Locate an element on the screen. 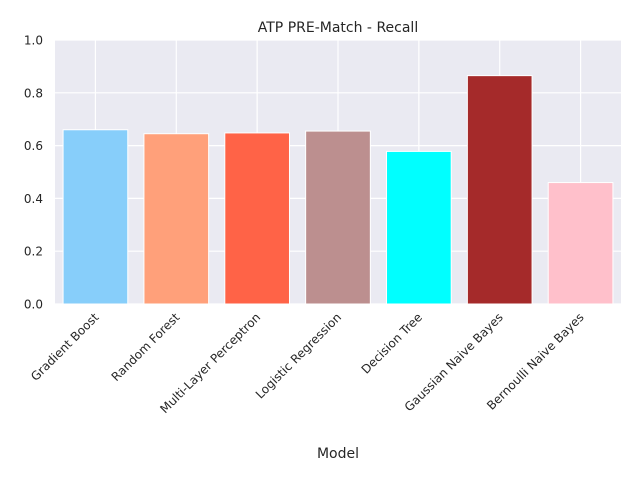  x-tick-label: Decision Tree is located at coordinates (392, 343).